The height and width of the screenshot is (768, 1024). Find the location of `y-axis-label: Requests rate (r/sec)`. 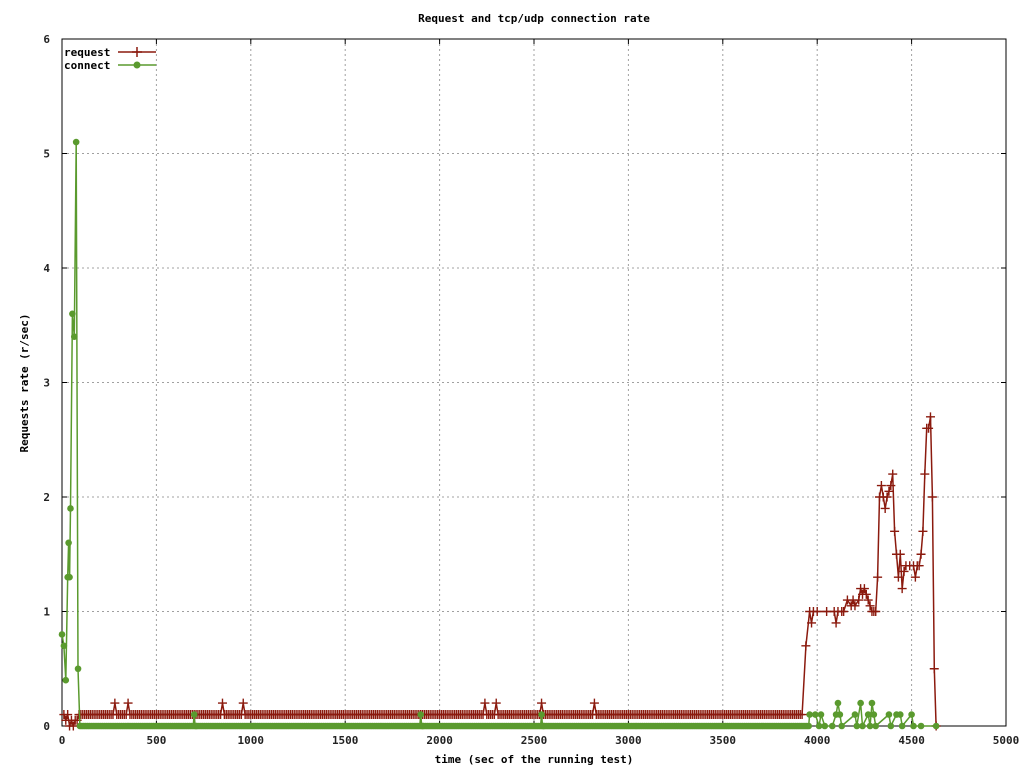

y-axis-label: Requests rate (r/sec) is located at coordinates (24, 382).